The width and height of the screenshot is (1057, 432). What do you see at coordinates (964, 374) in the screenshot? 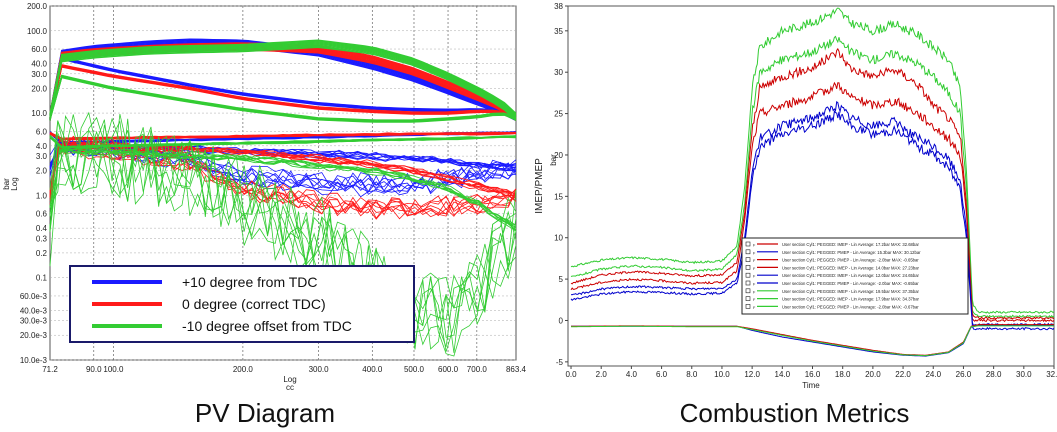
I see `x-tick-label: 26.0` at bounding box center [964, 374].